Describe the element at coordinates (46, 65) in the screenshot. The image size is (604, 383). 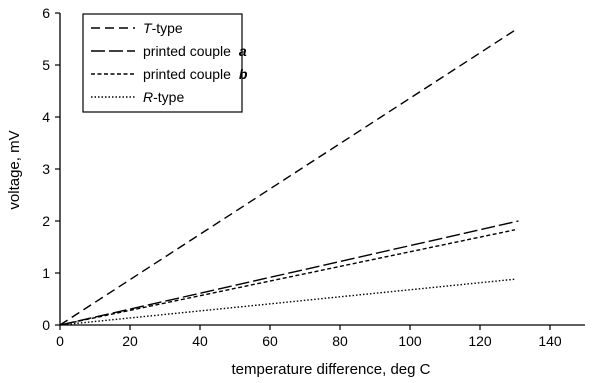
I see `y-tick-label: 5` at that location.